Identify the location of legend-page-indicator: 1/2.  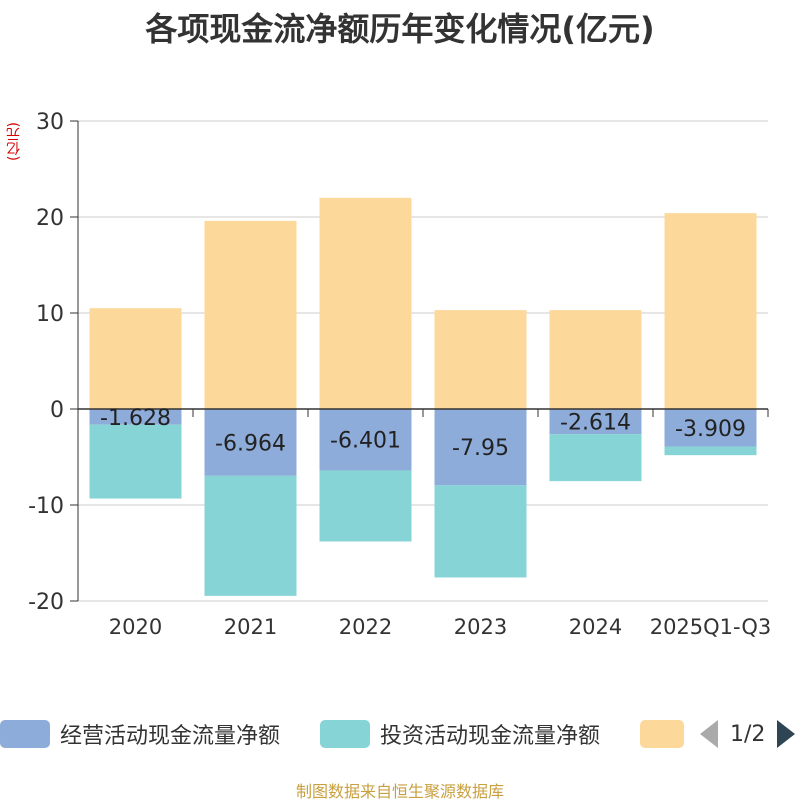
(748, 734).